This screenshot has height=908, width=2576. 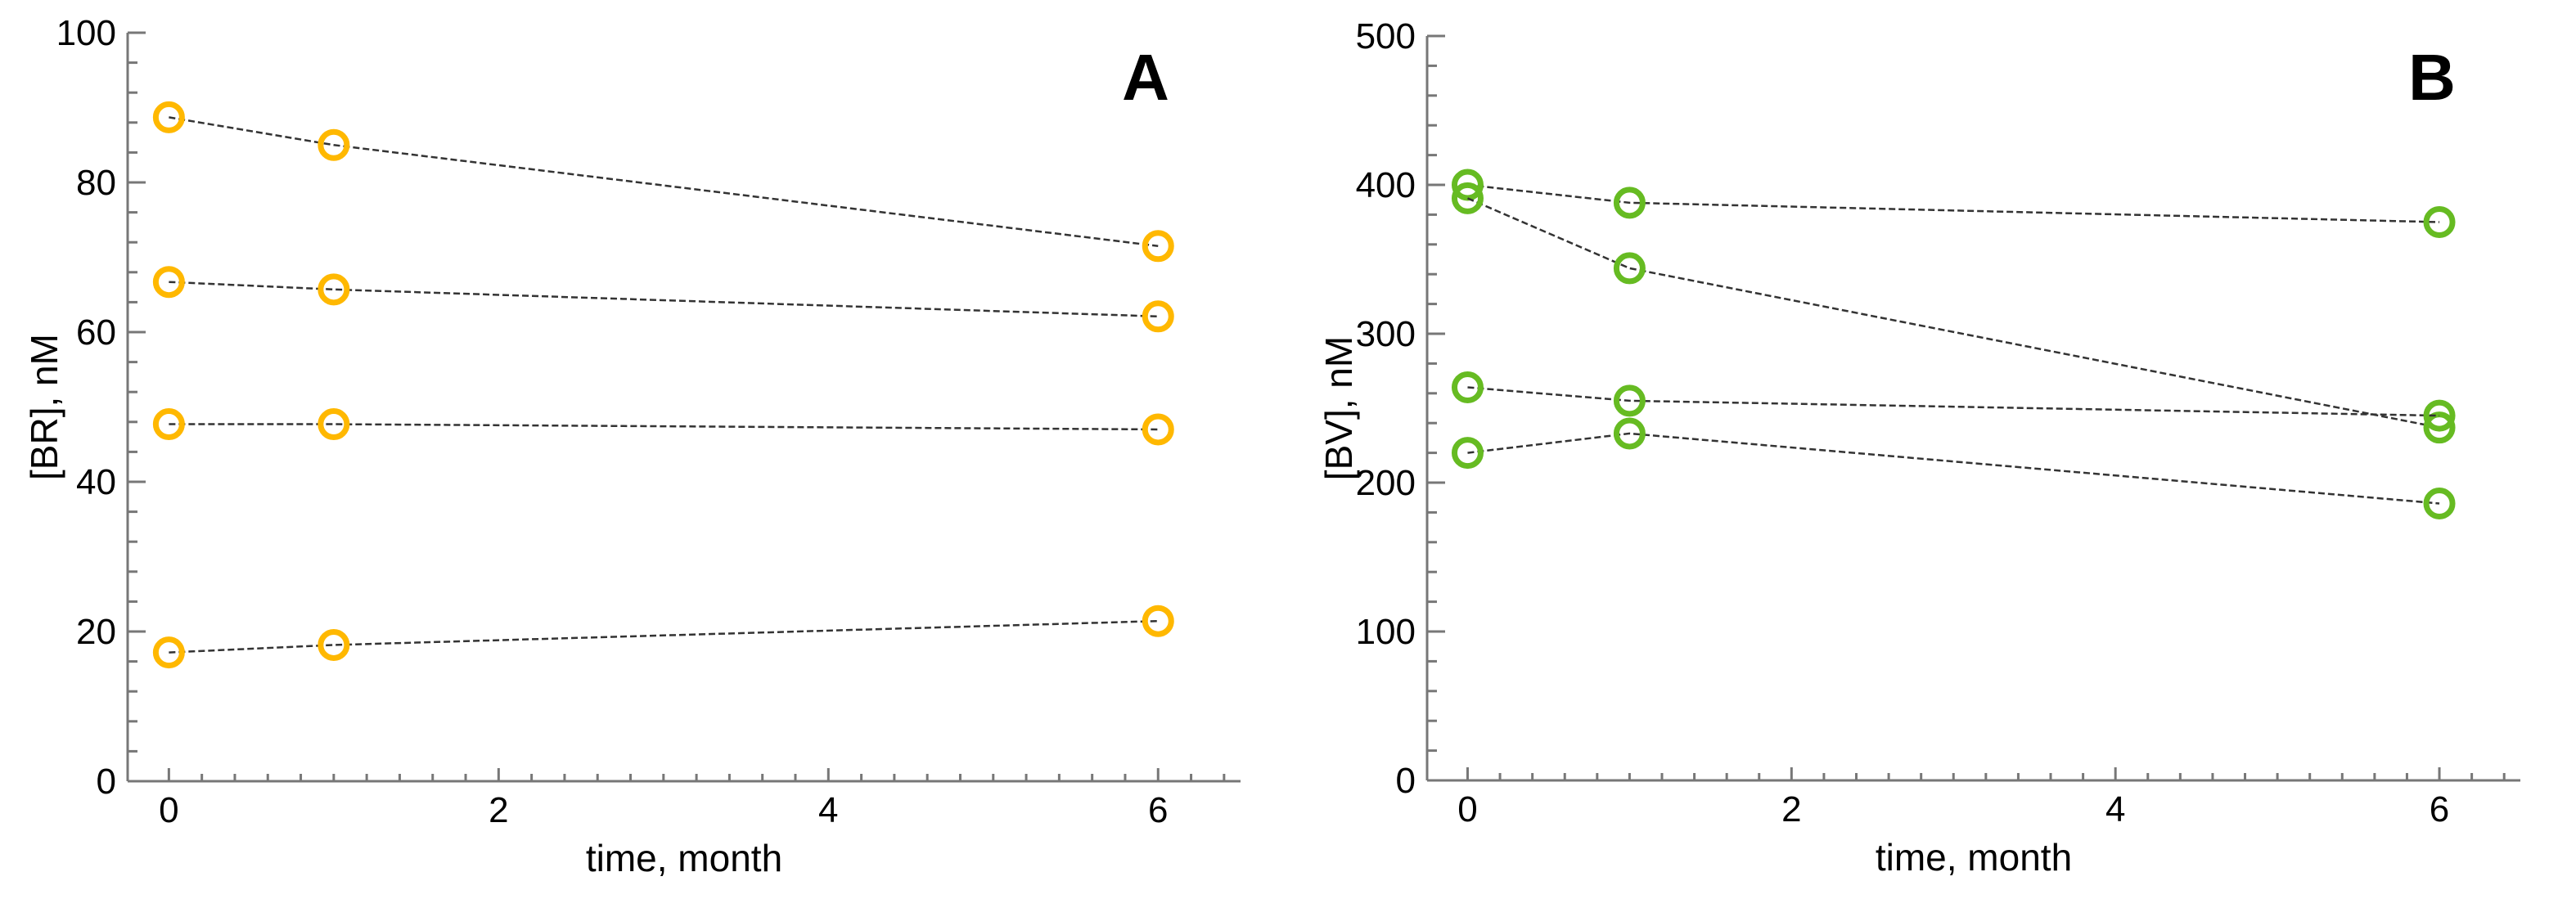 I want to click on y-tick-label: 200, so click(x=1386, y=483).